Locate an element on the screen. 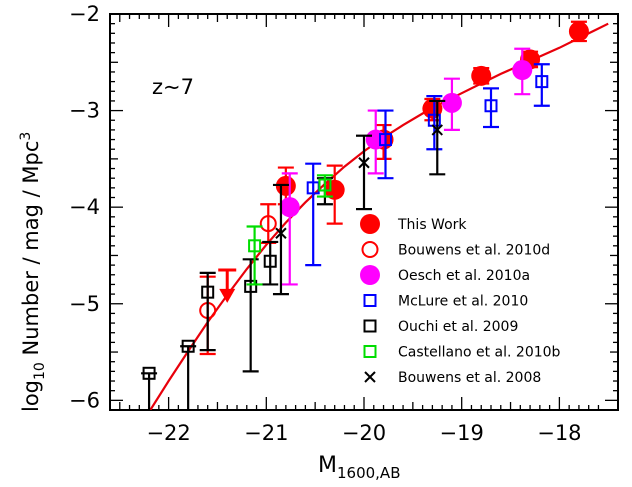  legend-label: Bouwens et al. 2010d is located at coordinates (474, 251).